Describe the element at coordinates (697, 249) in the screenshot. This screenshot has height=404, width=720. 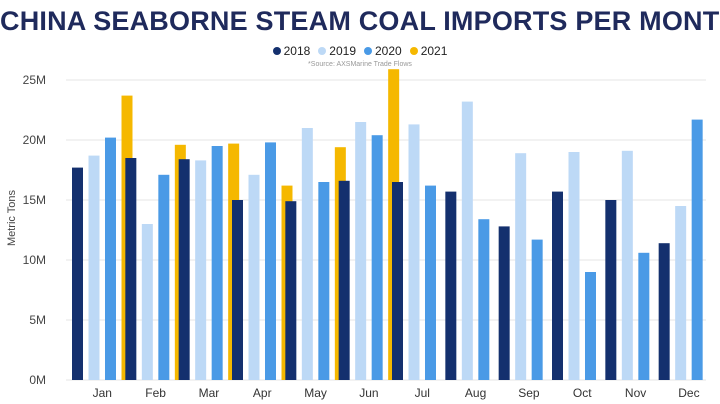
I see `bar-2020-Dec` at that location.